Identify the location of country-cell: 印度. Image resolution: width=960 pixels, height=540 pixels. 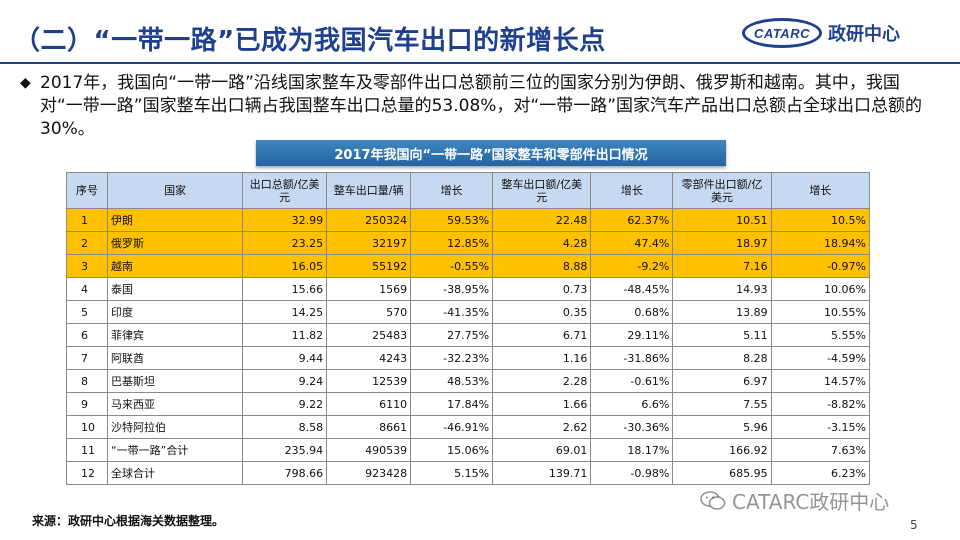
(175, 312).